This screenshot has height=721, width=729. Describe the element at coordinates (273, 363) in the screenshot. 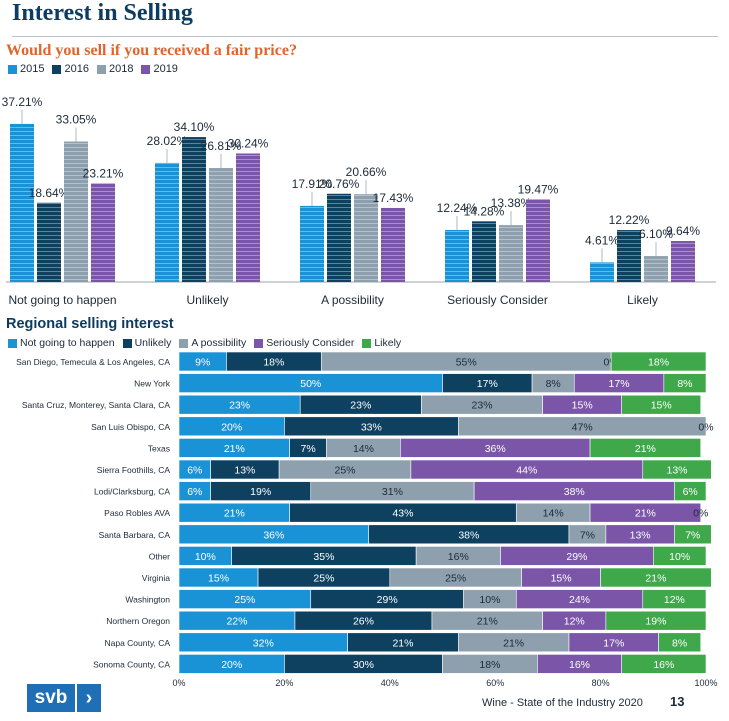

I see `segment-label: 18%` at that location.